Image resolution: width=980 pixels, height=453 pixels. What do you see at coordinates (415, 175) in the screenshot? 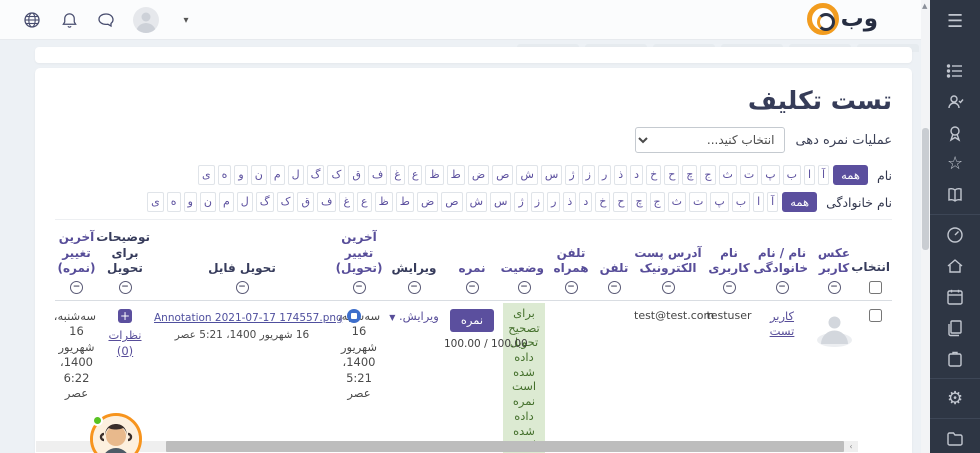
I see `letter-filter: ع` at bounding box center [415, 175].